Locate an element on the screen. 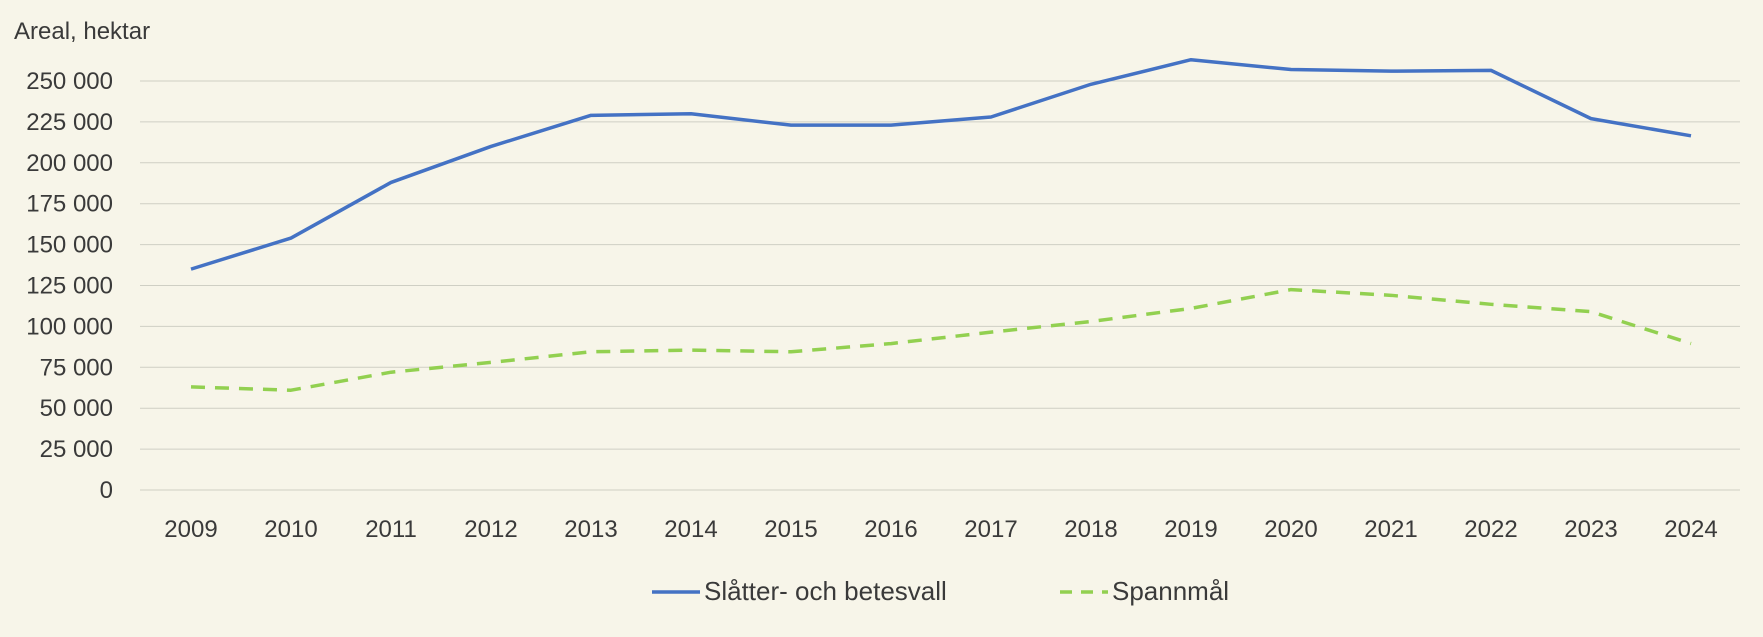 This screenshot has width=1763, height=637. legend-label: Spannmål is located at coordinates (1171, 591).